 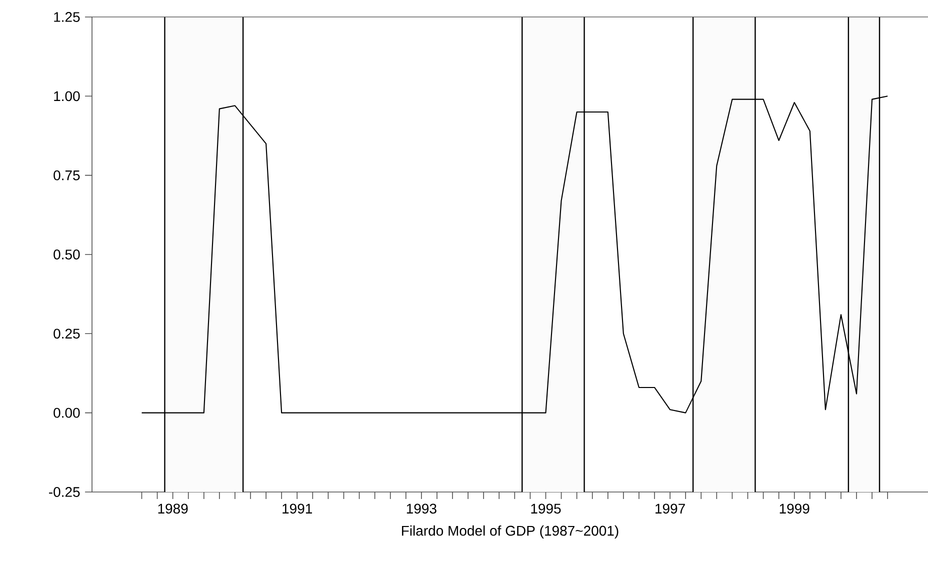 What do you see at coordinates (795, 509) in the screenshot?
I see `x-tick-label: 1999` at bounding box center [795, 509].